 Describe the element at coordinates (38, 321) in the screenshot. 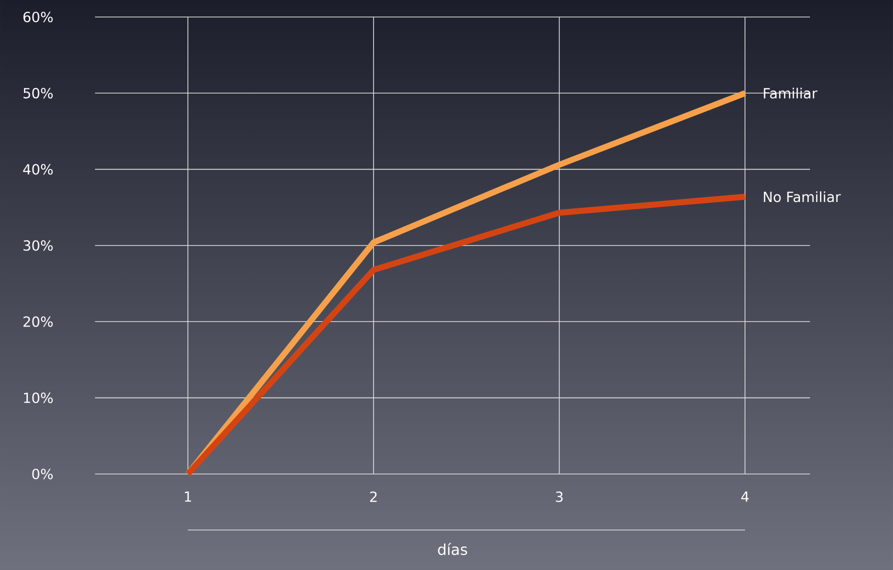

I see `y-tick-label: 20%` at that location.